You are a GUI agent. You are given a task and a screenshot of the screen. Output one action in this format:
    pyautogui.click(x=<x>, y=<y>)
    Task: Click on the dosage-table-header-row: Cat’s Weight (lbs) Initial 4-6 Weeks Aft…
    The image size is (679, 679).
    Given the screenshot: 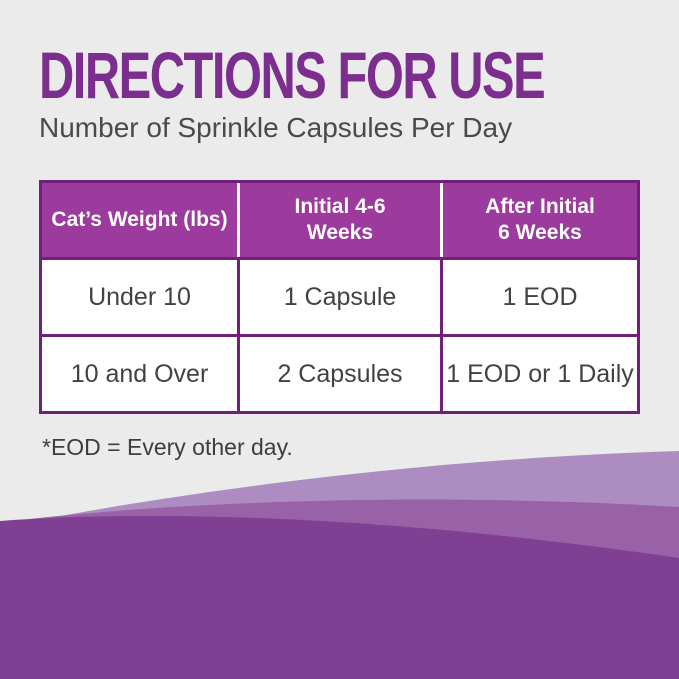 What is the action you would take?
    pyautogui.click(x=339, y=220)
    